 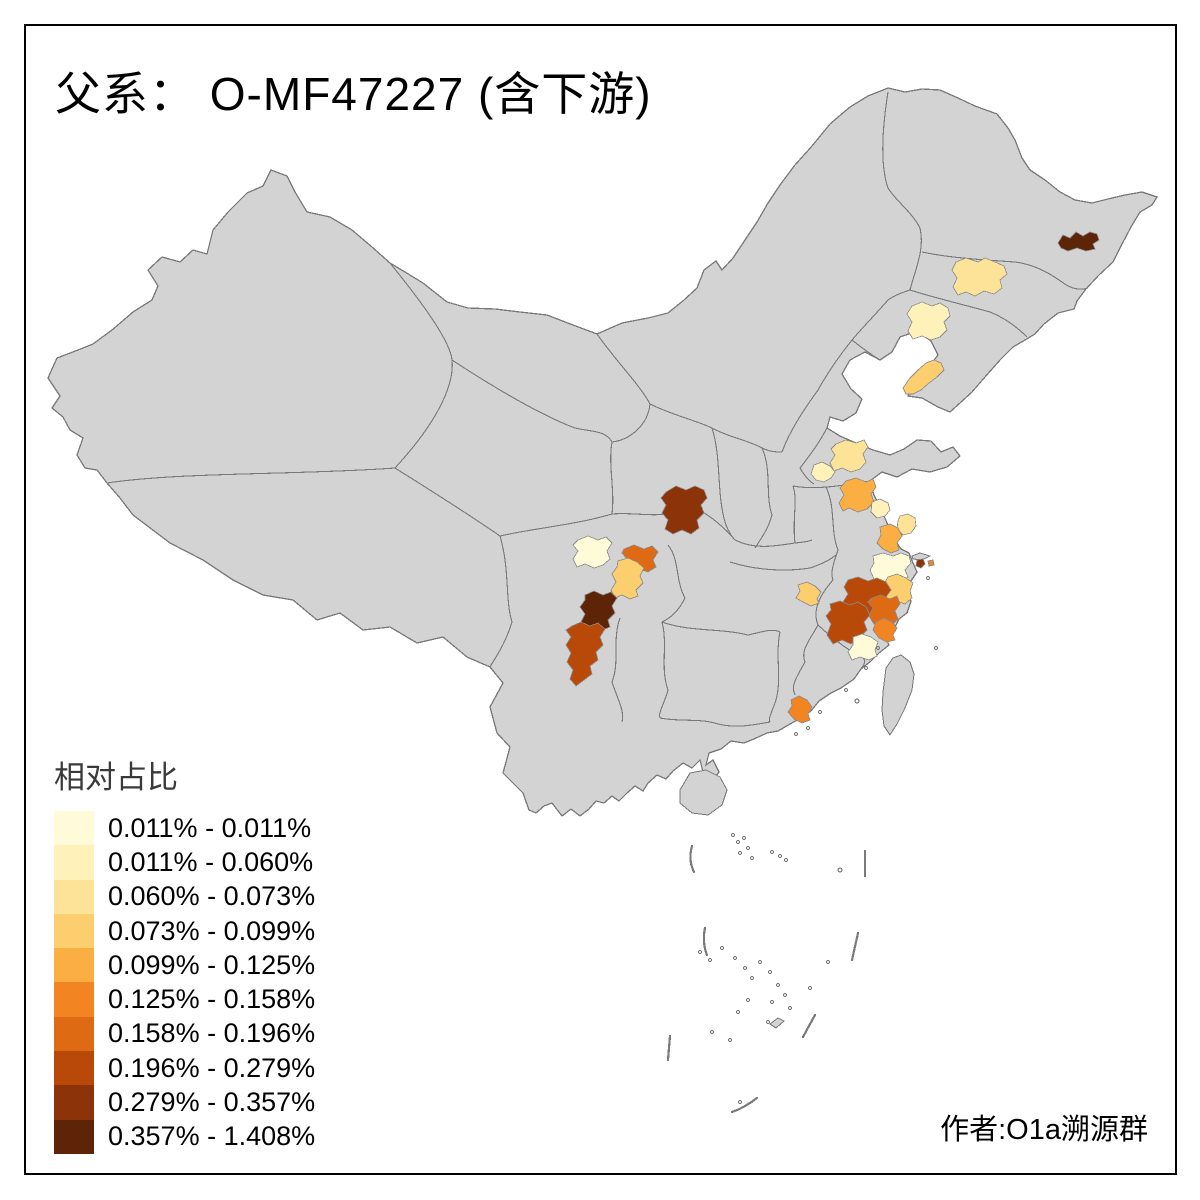 What do you see at coordinates (716, 428) in the screenshot?
I see `province-border-neimenggu-south` at bounding box center [716, 428].